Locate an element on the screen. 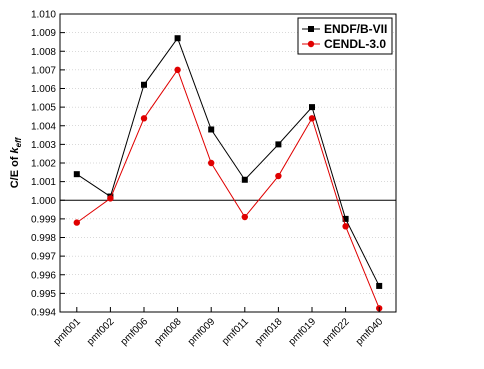 Image resolution: width=484 pixels, height=369 pixels. y-tick-label: 0.994 is located at coordinates (43, 313).